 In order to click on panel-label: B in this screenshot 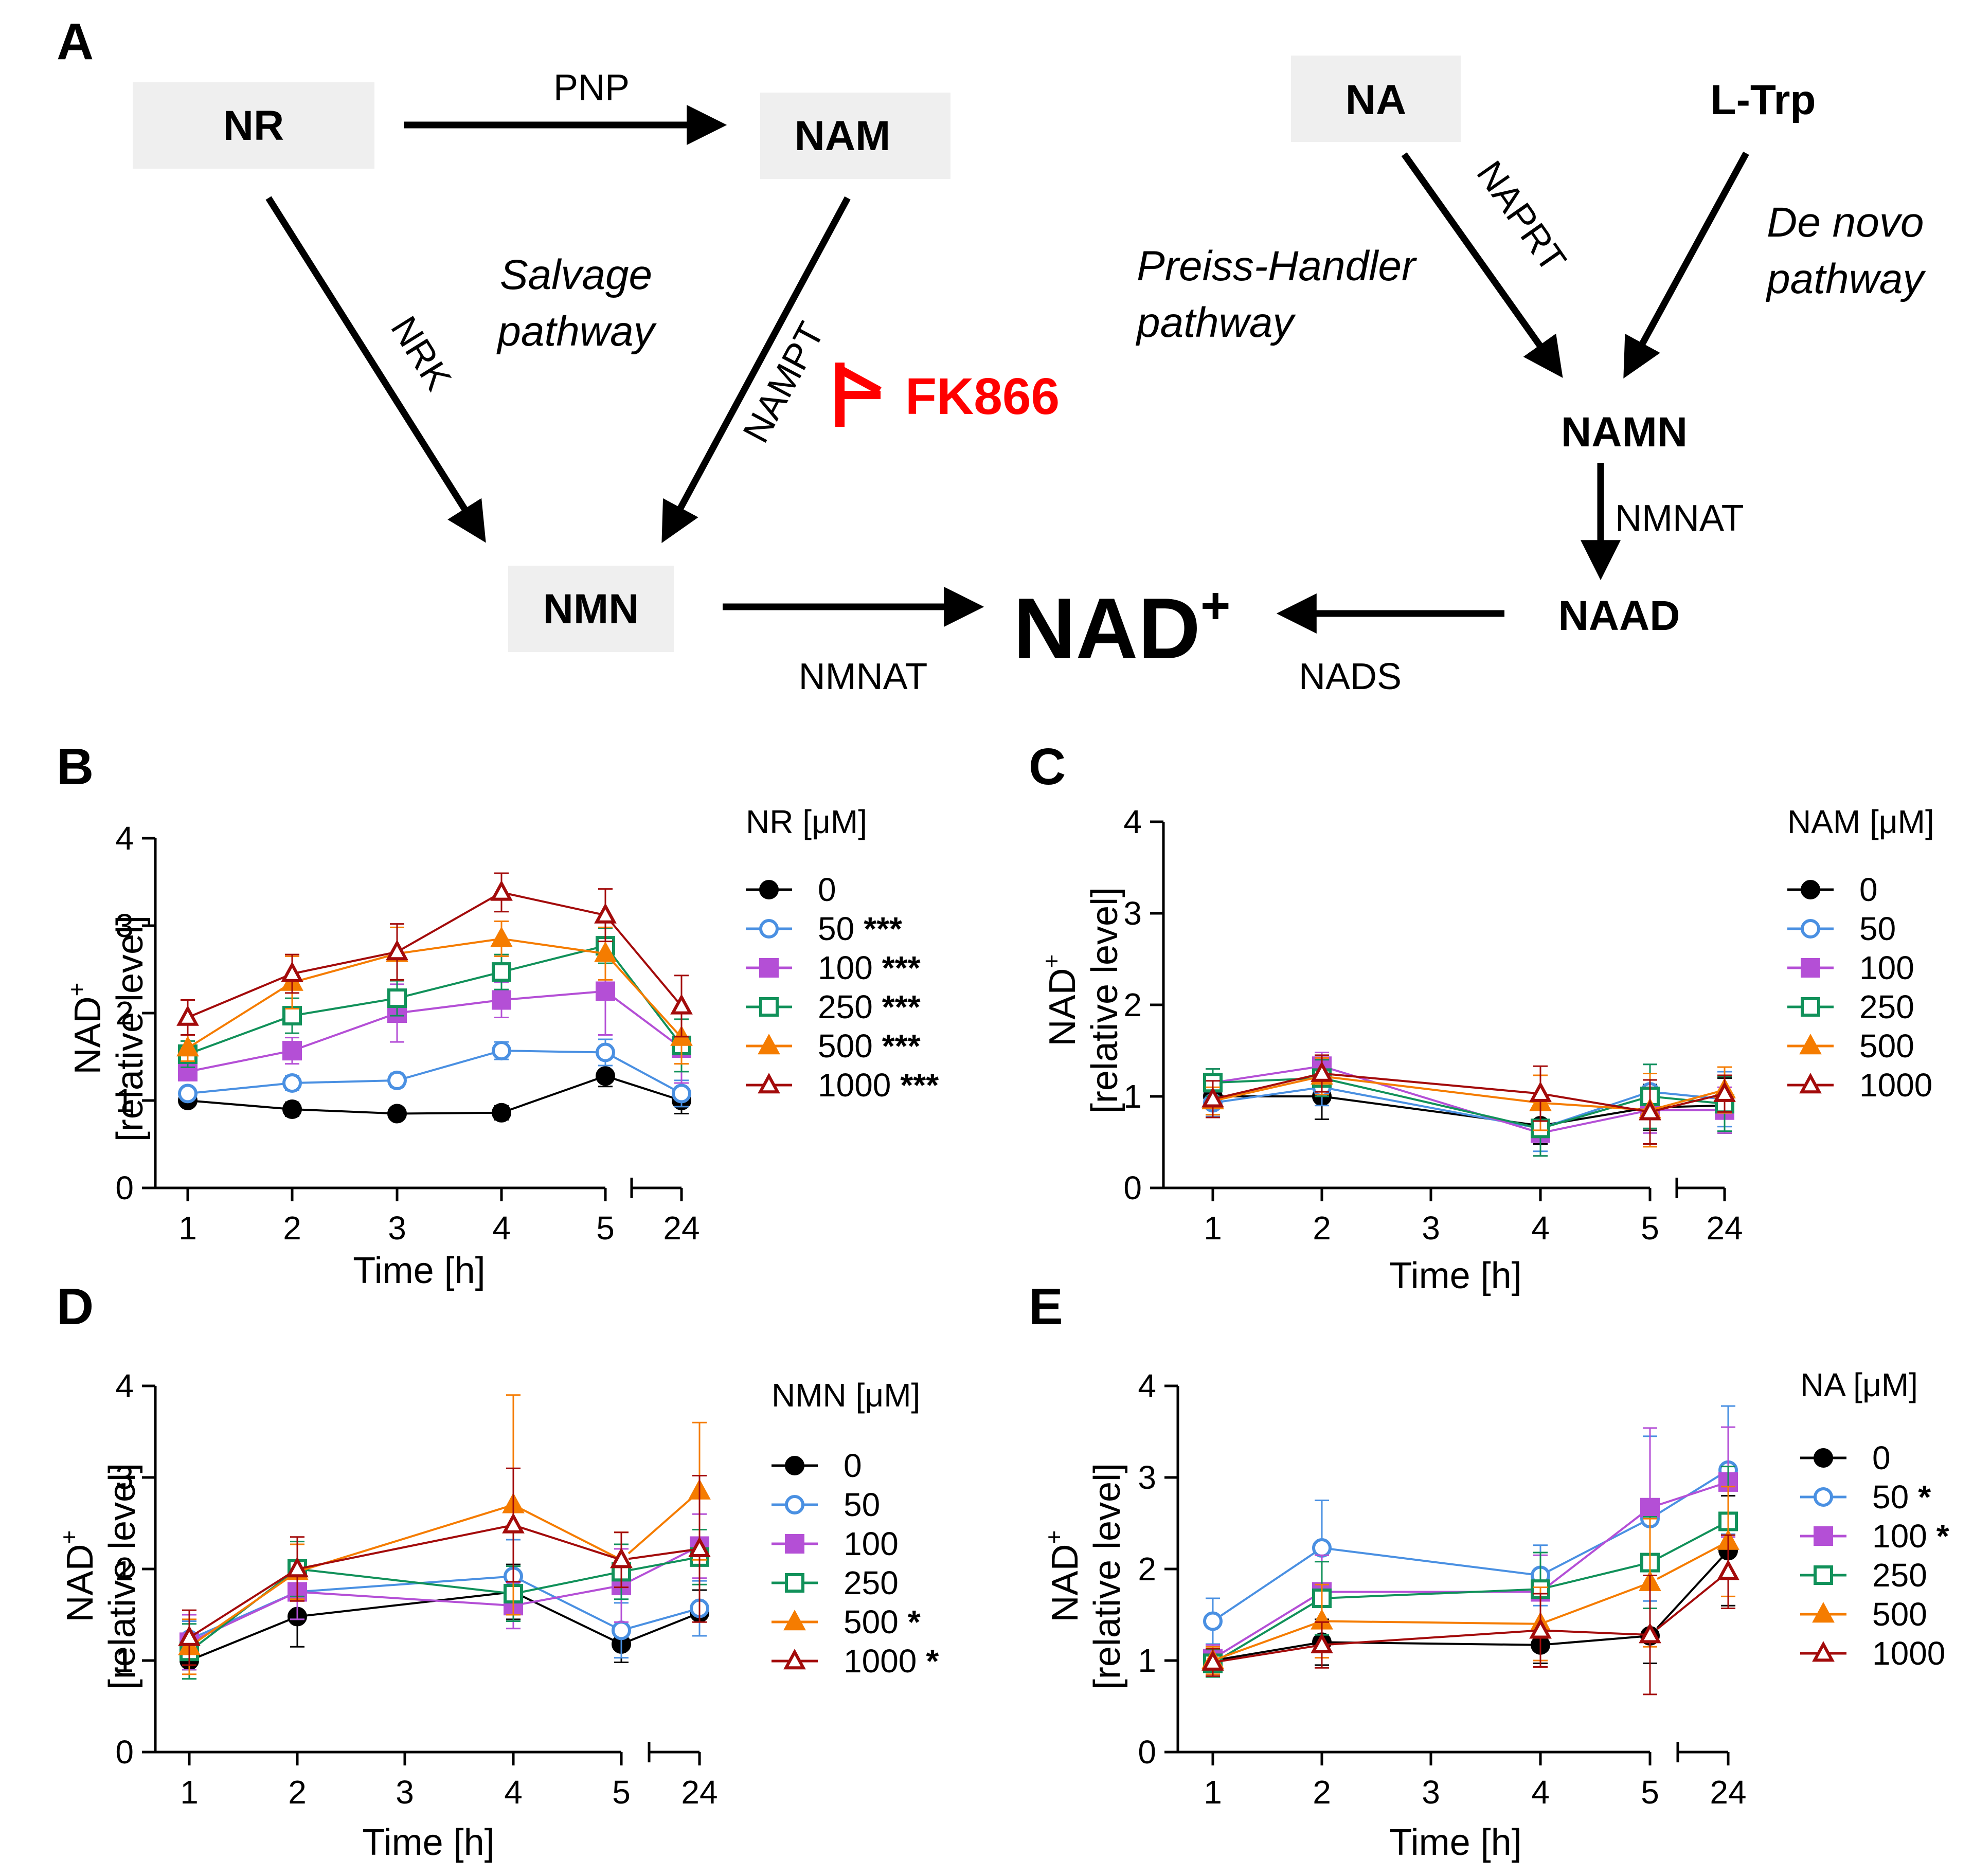, I will do `click(75, 767)`.